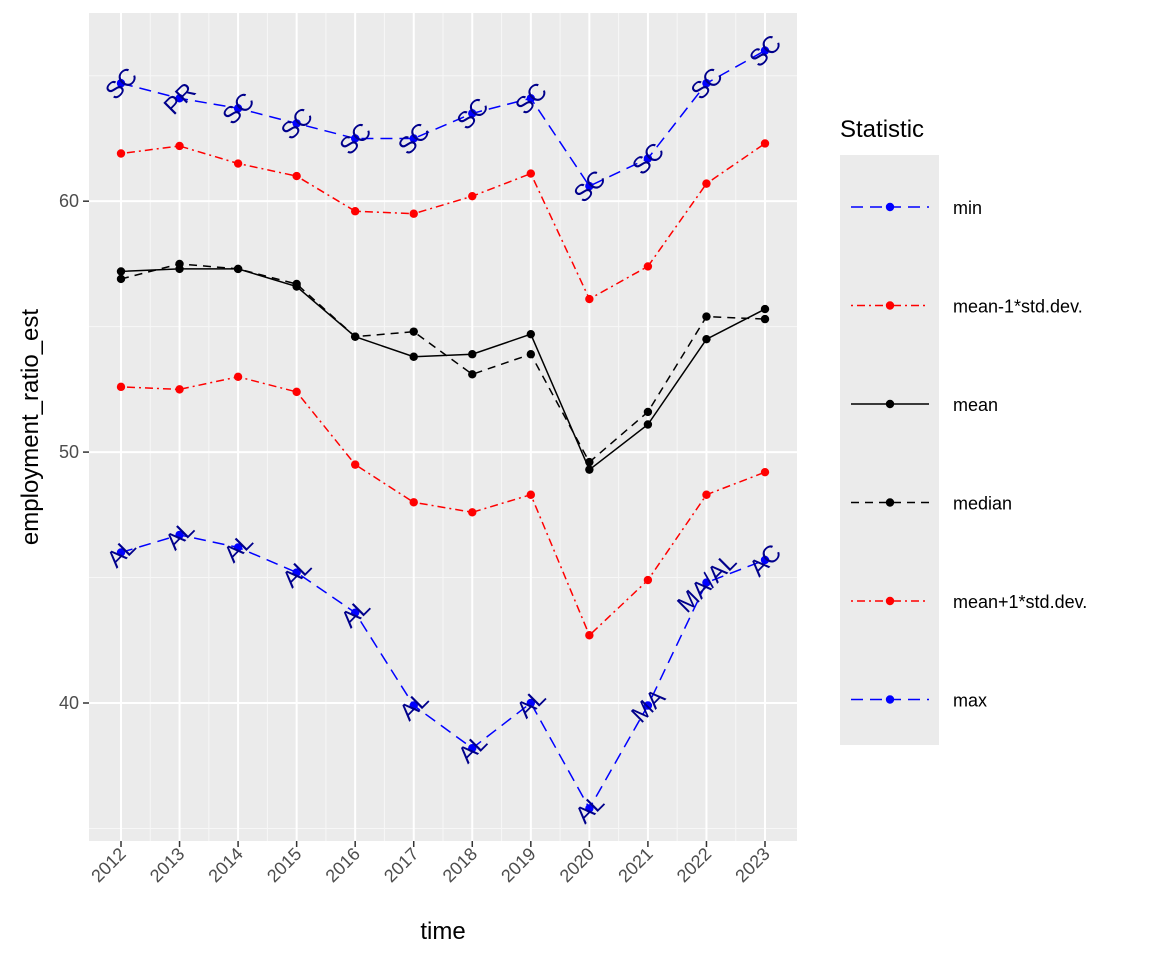 The image size is (1152, 960). I want to click on x-tick-label: 2013, so click(167, 865).